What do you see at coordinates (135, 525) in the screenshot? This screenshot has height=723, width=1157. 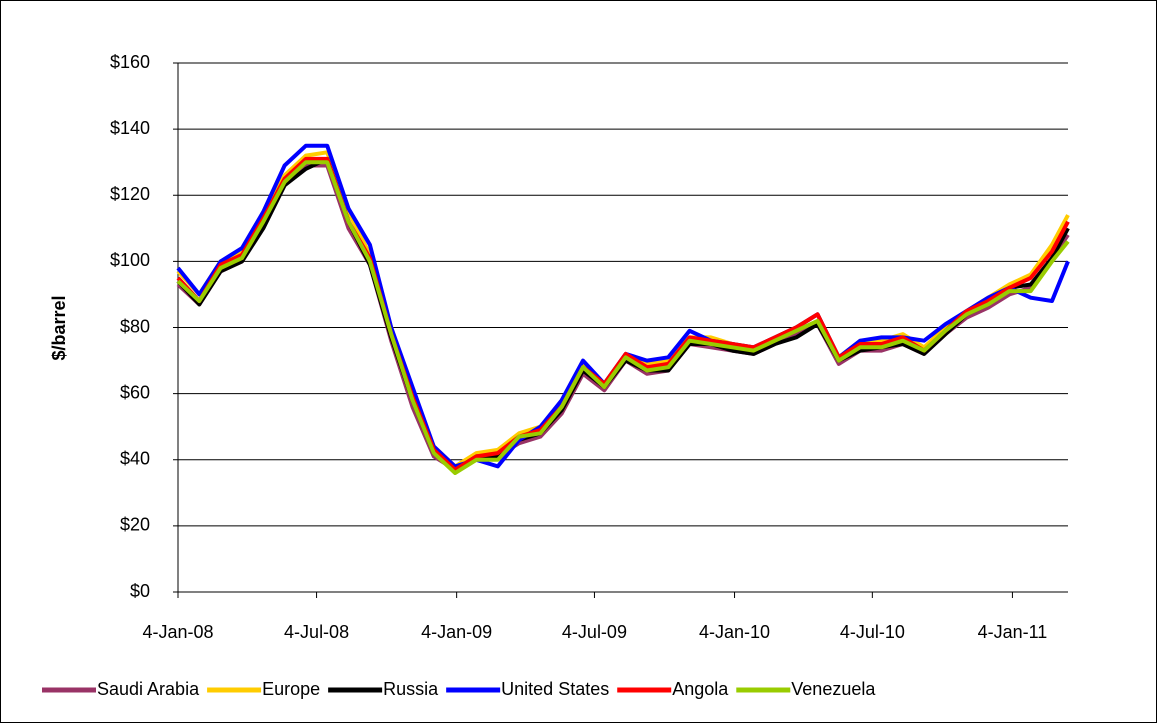 I see `y-tick-label: $20` at bounding box center [135, 525].